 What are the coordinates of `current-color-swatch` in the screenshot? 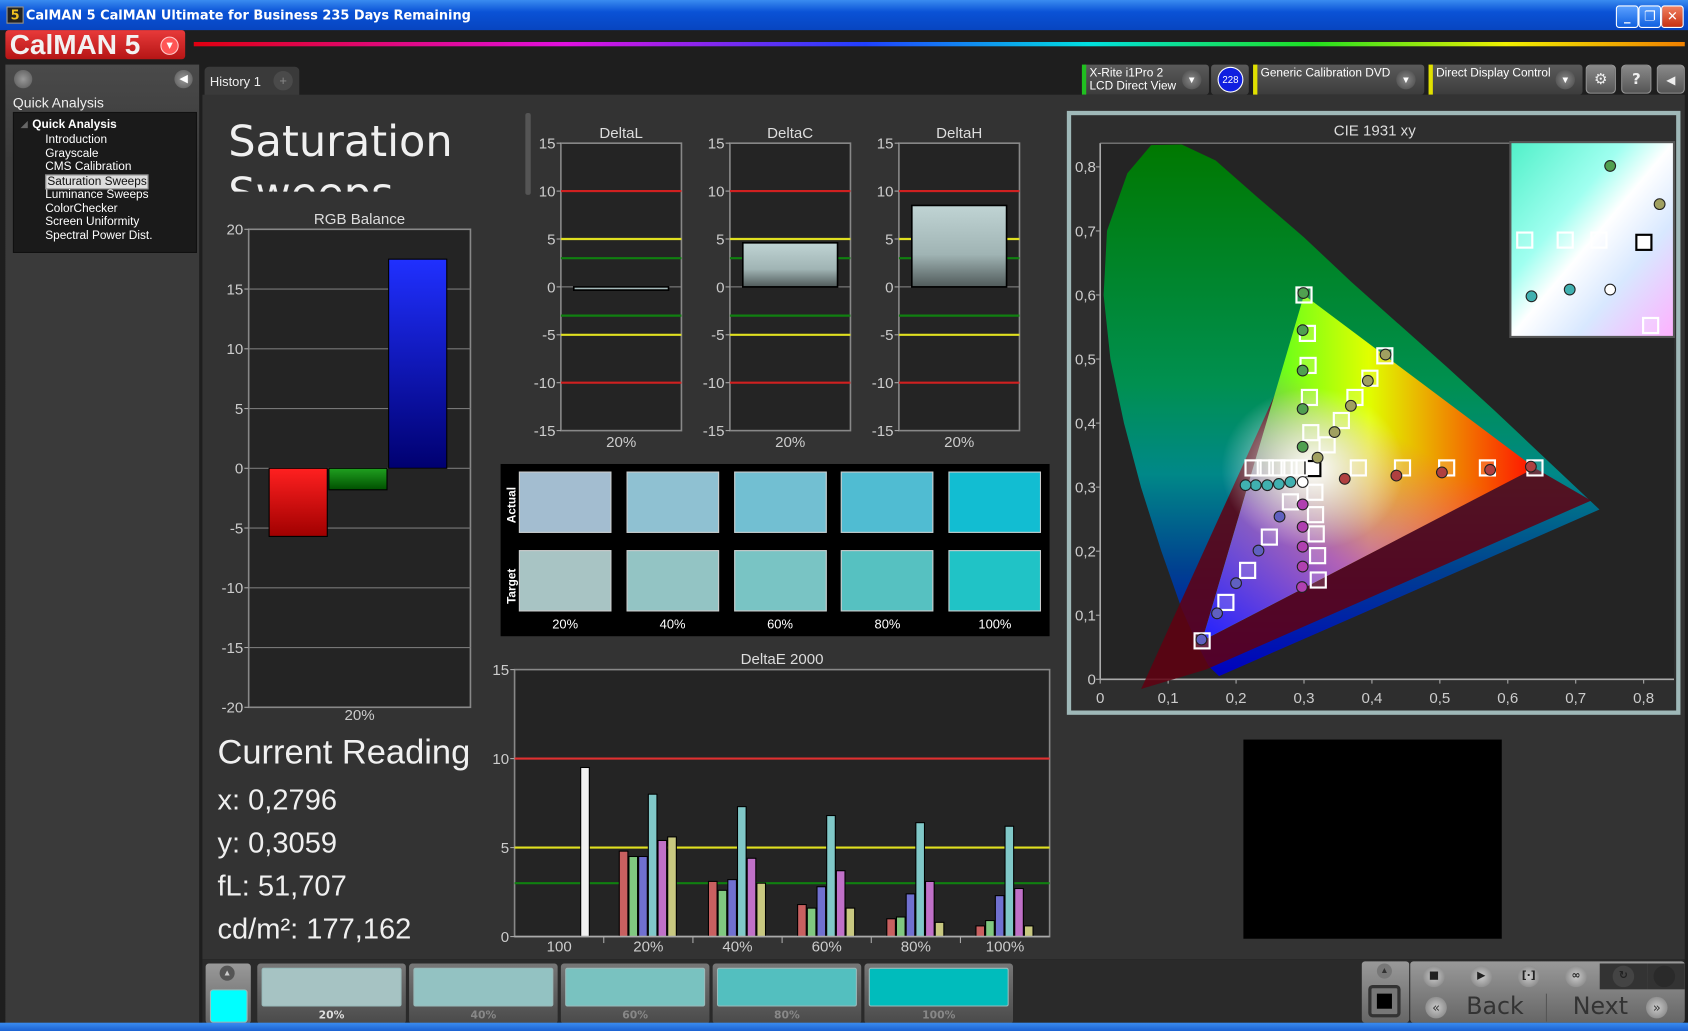 It's located at (228, 1006).